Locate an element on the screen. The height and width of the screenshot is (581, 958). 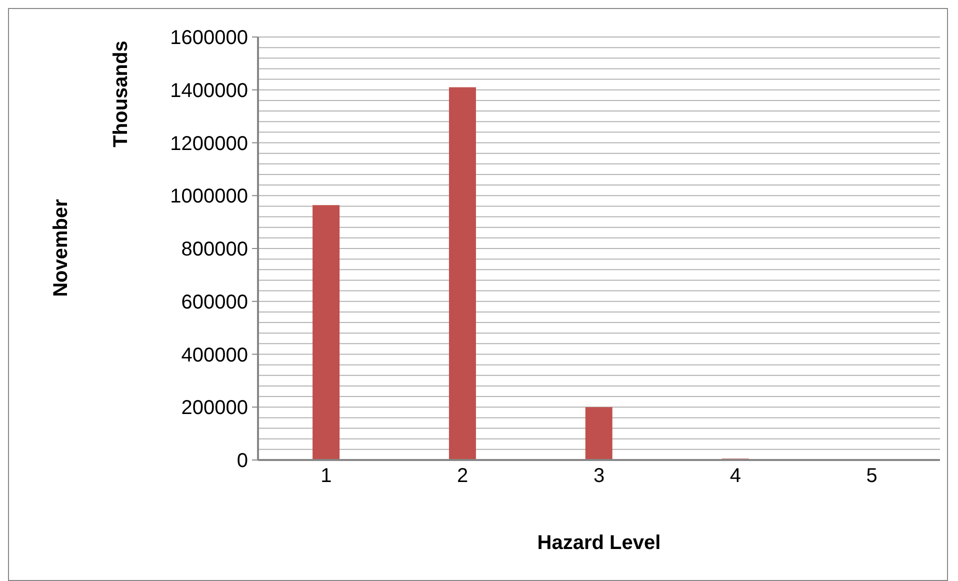
y-tick-label: 1400000 is located at coordinates (209, 91).